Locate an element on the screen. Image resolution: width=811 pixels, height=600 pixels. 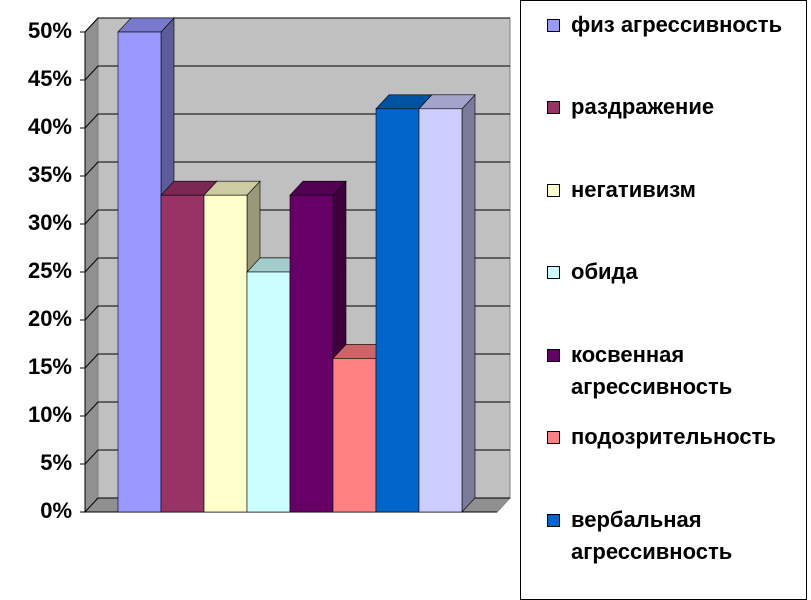
legend-item: вербальная агрессивность is located at coordinates (679, 536).